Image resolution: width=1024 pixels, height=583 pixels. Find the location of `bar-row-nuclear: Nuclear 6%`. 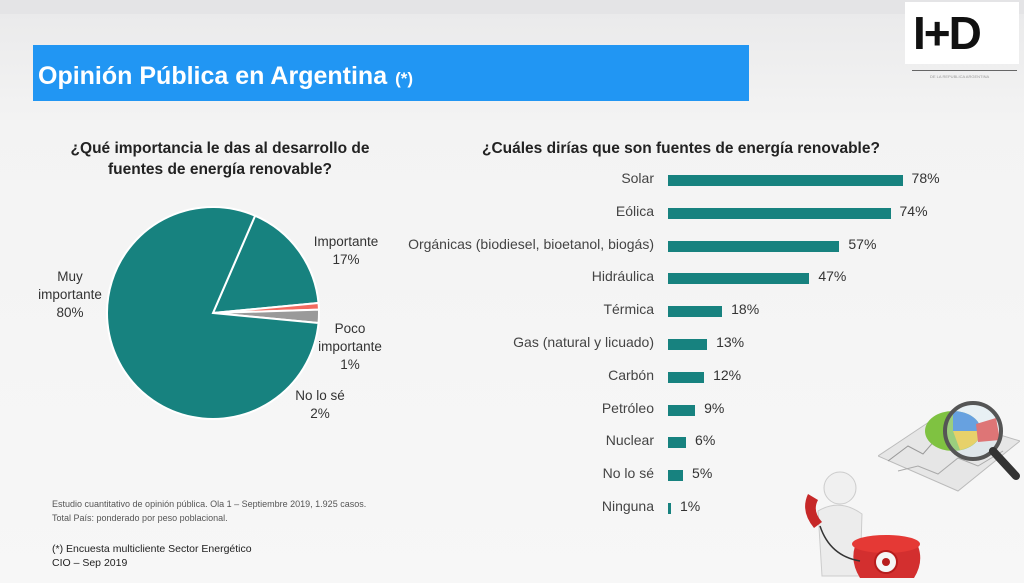

bar-row-nuclear: Nuclear 6% is located at coordinates (710, 443).